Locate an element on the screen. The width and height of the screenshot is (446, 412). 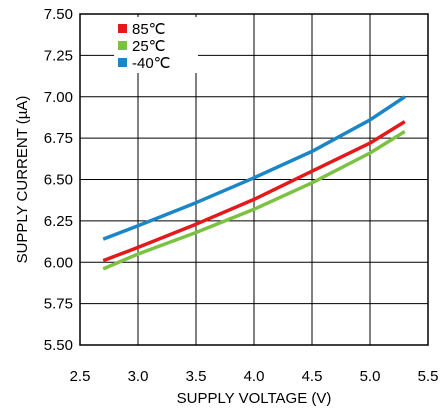
x-tick-label: 5.5 is located at coordinates (428, 376).